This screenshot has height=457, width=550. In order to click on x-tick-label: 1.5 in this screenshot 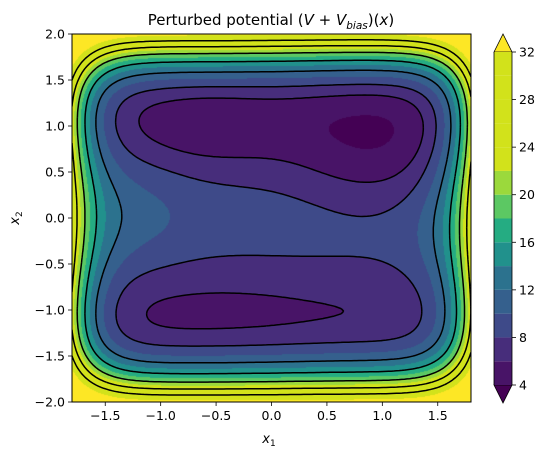, I will do `click(438, 415)`.